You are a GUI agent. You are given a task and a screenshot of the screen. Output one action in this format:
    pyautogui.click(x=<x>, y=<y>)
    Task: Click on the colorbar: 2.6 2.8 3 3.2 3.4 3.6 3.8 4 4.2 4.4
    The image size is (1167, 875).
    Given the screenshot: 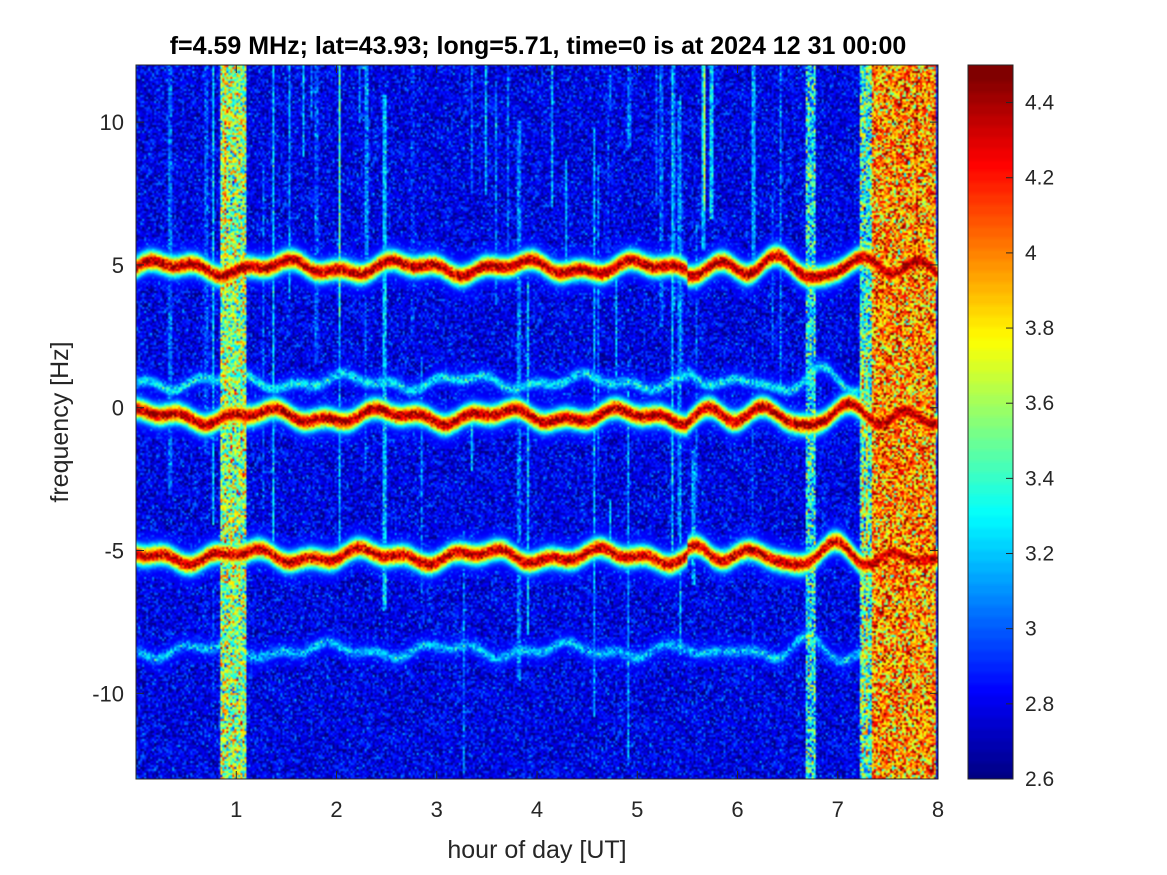 What is the action you would take?
    pyautogui.click(x=1011, y=427)
    